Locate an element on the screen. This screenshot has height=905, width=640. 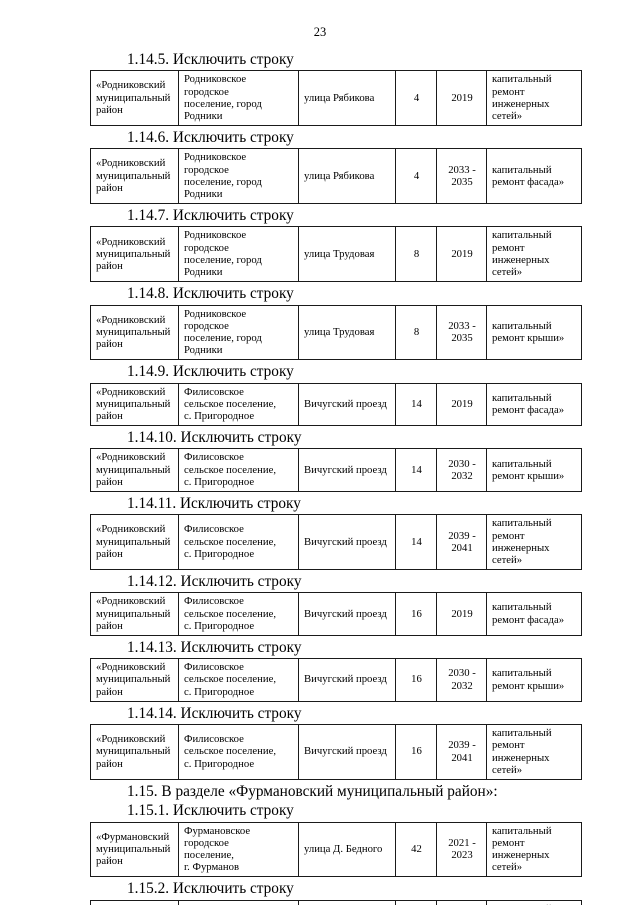
cell-years: 2021 - 2023 is located at coordinates (461, 849).